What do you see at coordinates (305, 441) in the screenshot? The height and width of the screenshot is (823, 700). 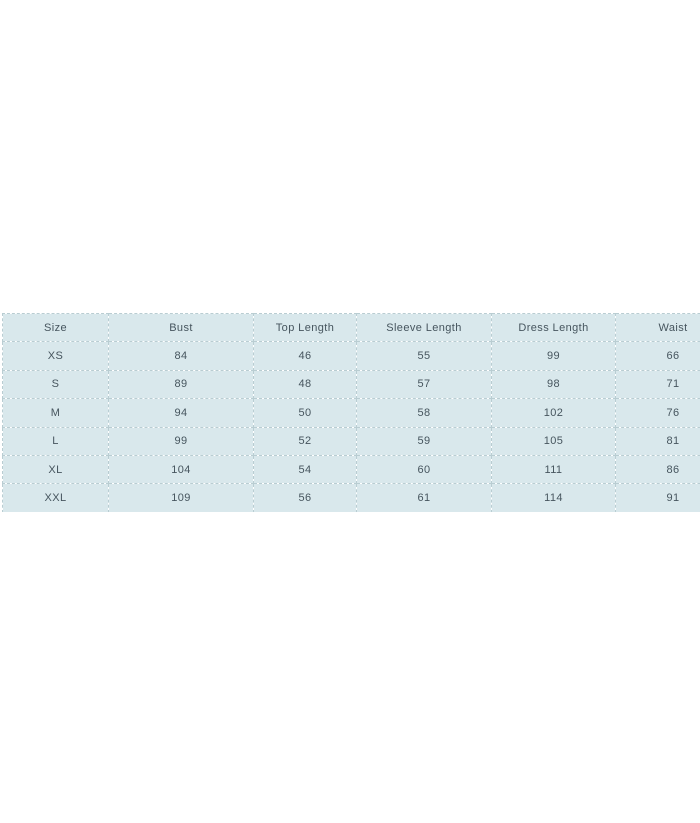 I see `cell-top-length: 52` at bounding box center [305, 441].